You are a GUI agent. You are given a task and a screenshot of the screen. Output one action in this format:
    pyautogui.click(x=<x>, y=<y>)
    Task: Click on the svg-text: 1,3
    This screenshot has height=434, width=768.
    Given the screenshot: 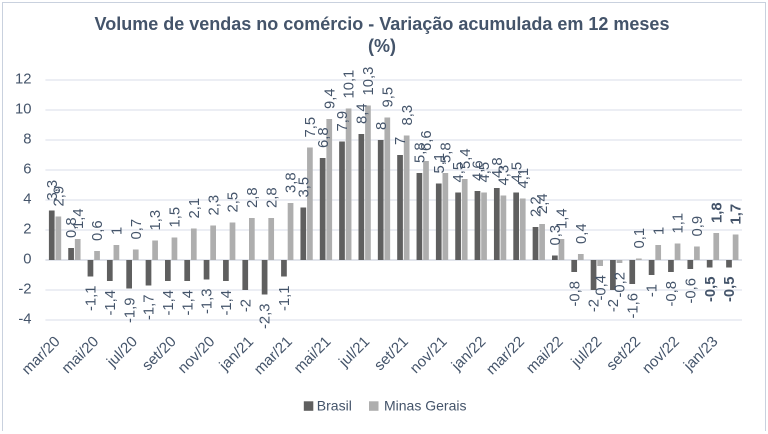 What is the action you would take?
    pyautogui.click(x=156, y=220)
    